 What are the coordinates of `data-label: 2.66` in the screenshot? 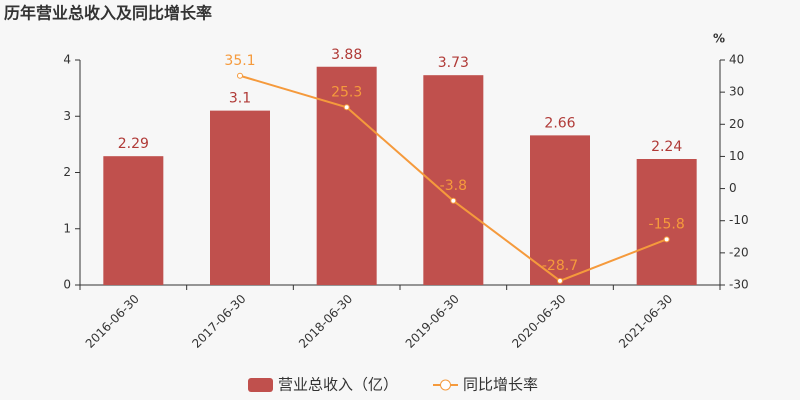 It's located at (559, 123).